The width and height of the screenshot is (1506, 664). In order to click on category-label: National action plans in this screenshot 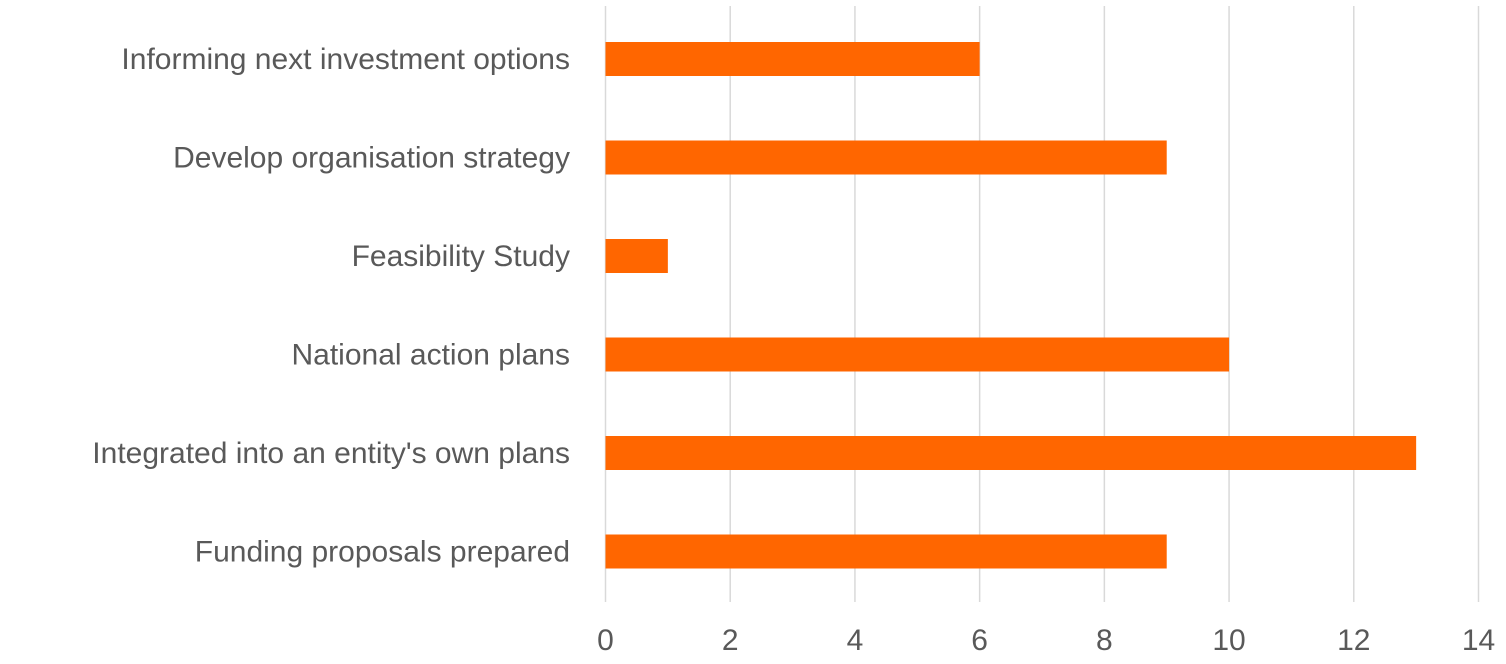, I will do `click(430, 355)`.